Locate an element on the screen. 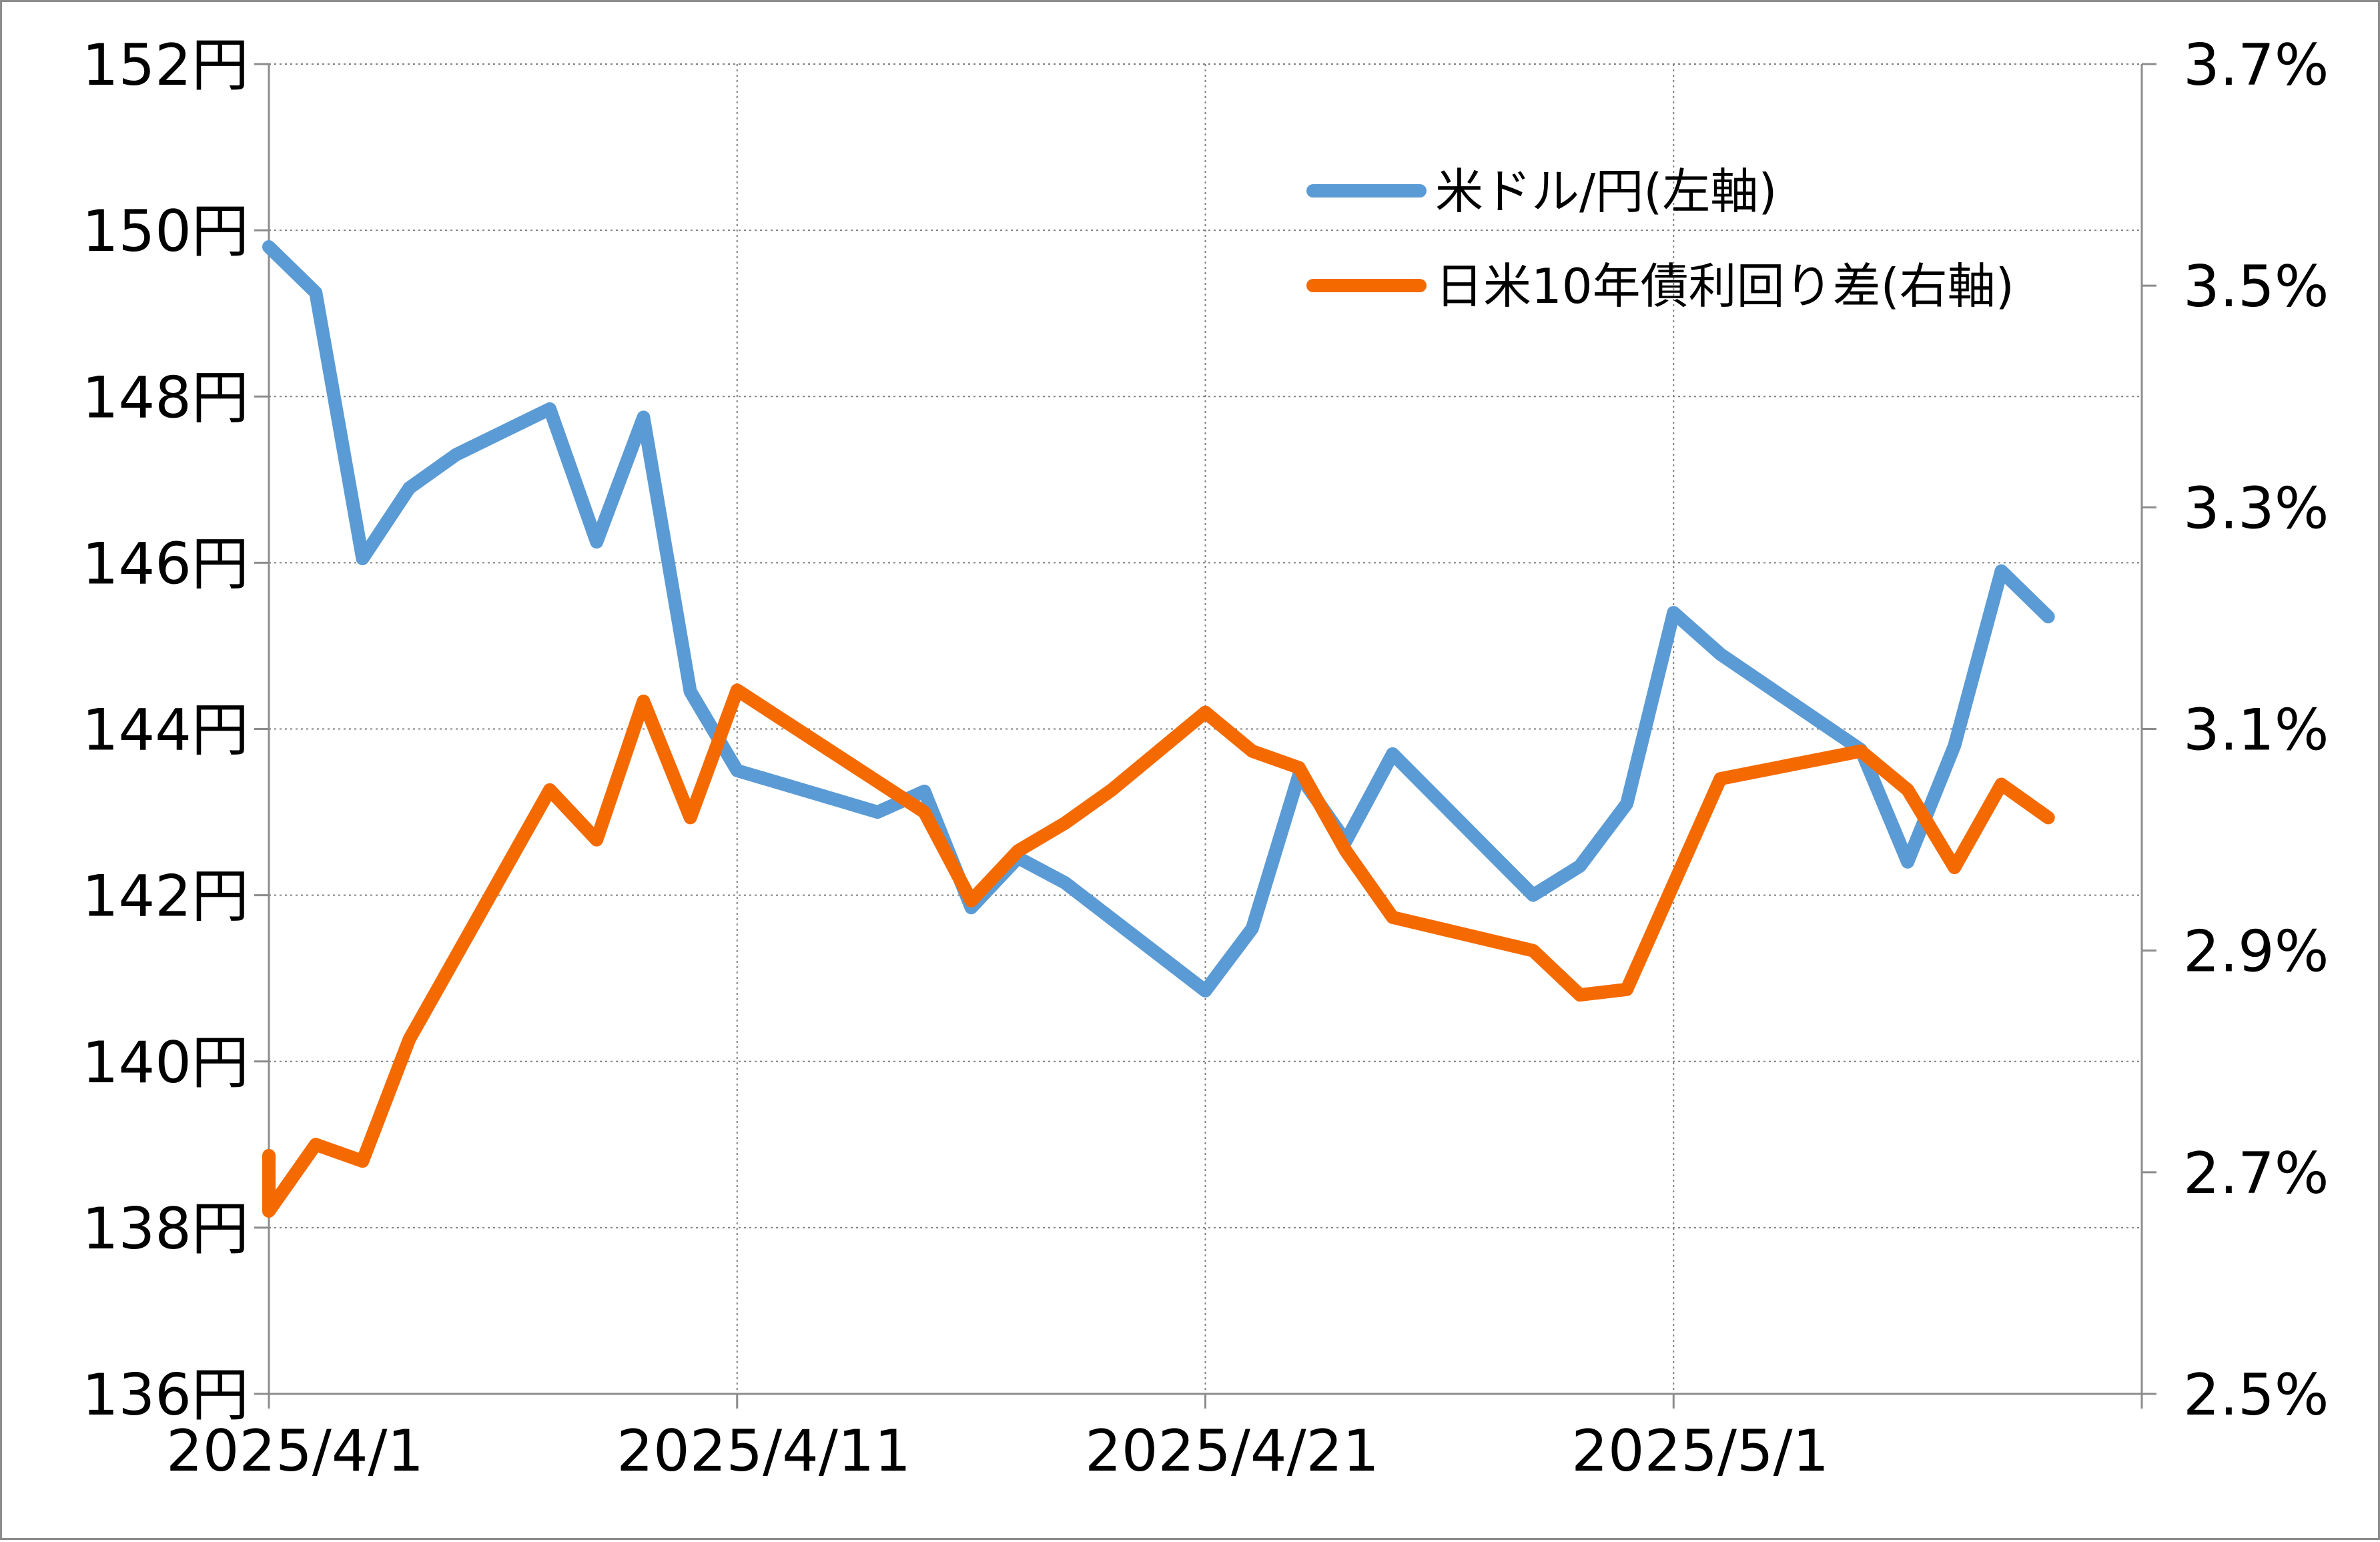  y-left-tick-label: 148円 is located at coordinates (165, 397).